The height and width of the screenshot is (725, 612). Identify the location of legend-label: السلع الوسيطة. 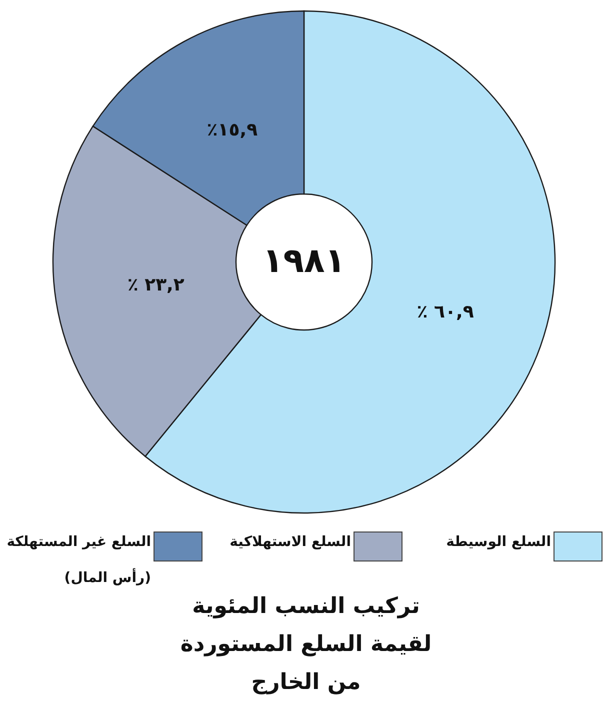
(498, 542).